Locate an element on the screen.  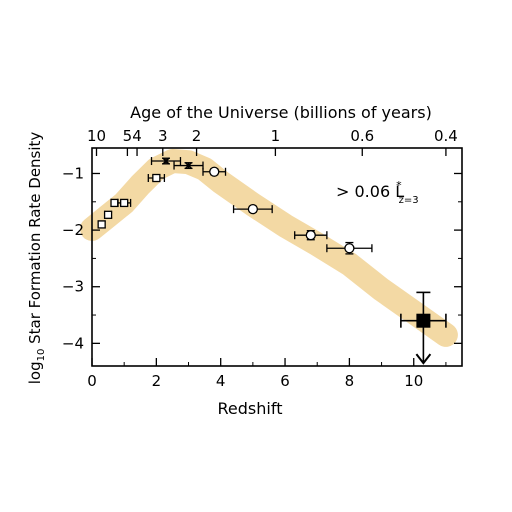
luminosity-annotation: > 0.06 L* z=3 is located at coordinates (377, 192).